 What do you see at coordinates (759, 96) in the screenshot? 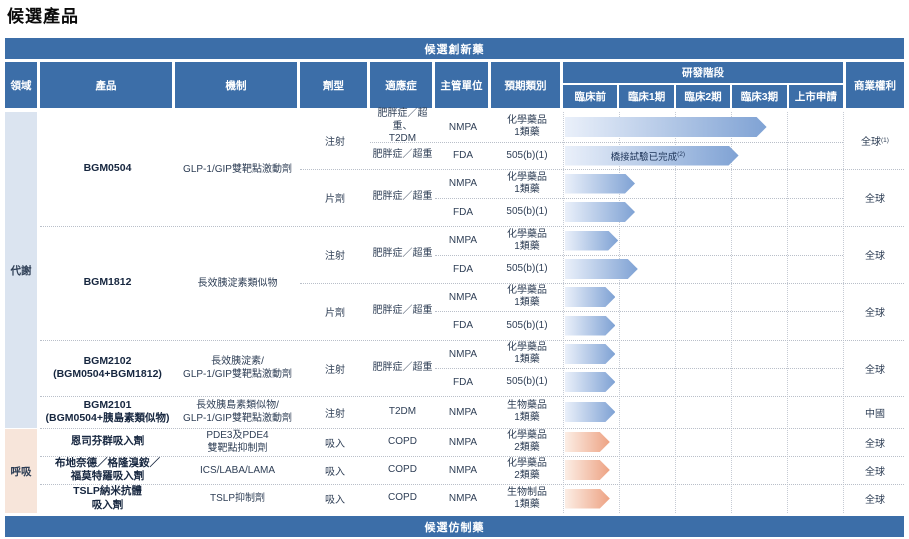
I see `header-phase3: 臨床3期` at bounding box center [759, 96].